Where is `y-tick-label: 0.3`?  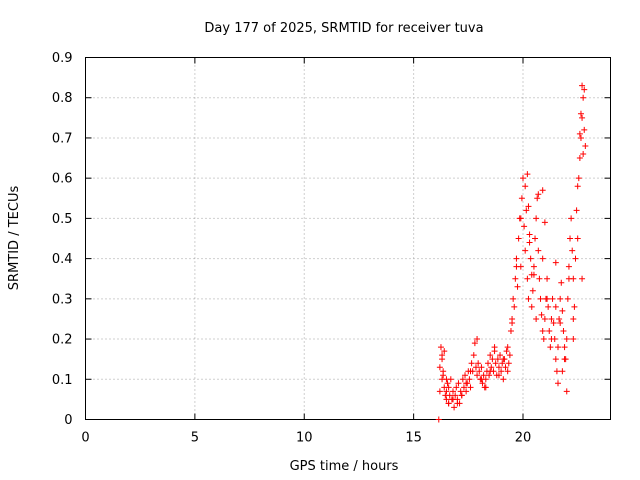
y-tick-label: 0.3 is located at coordinates (62, 299).